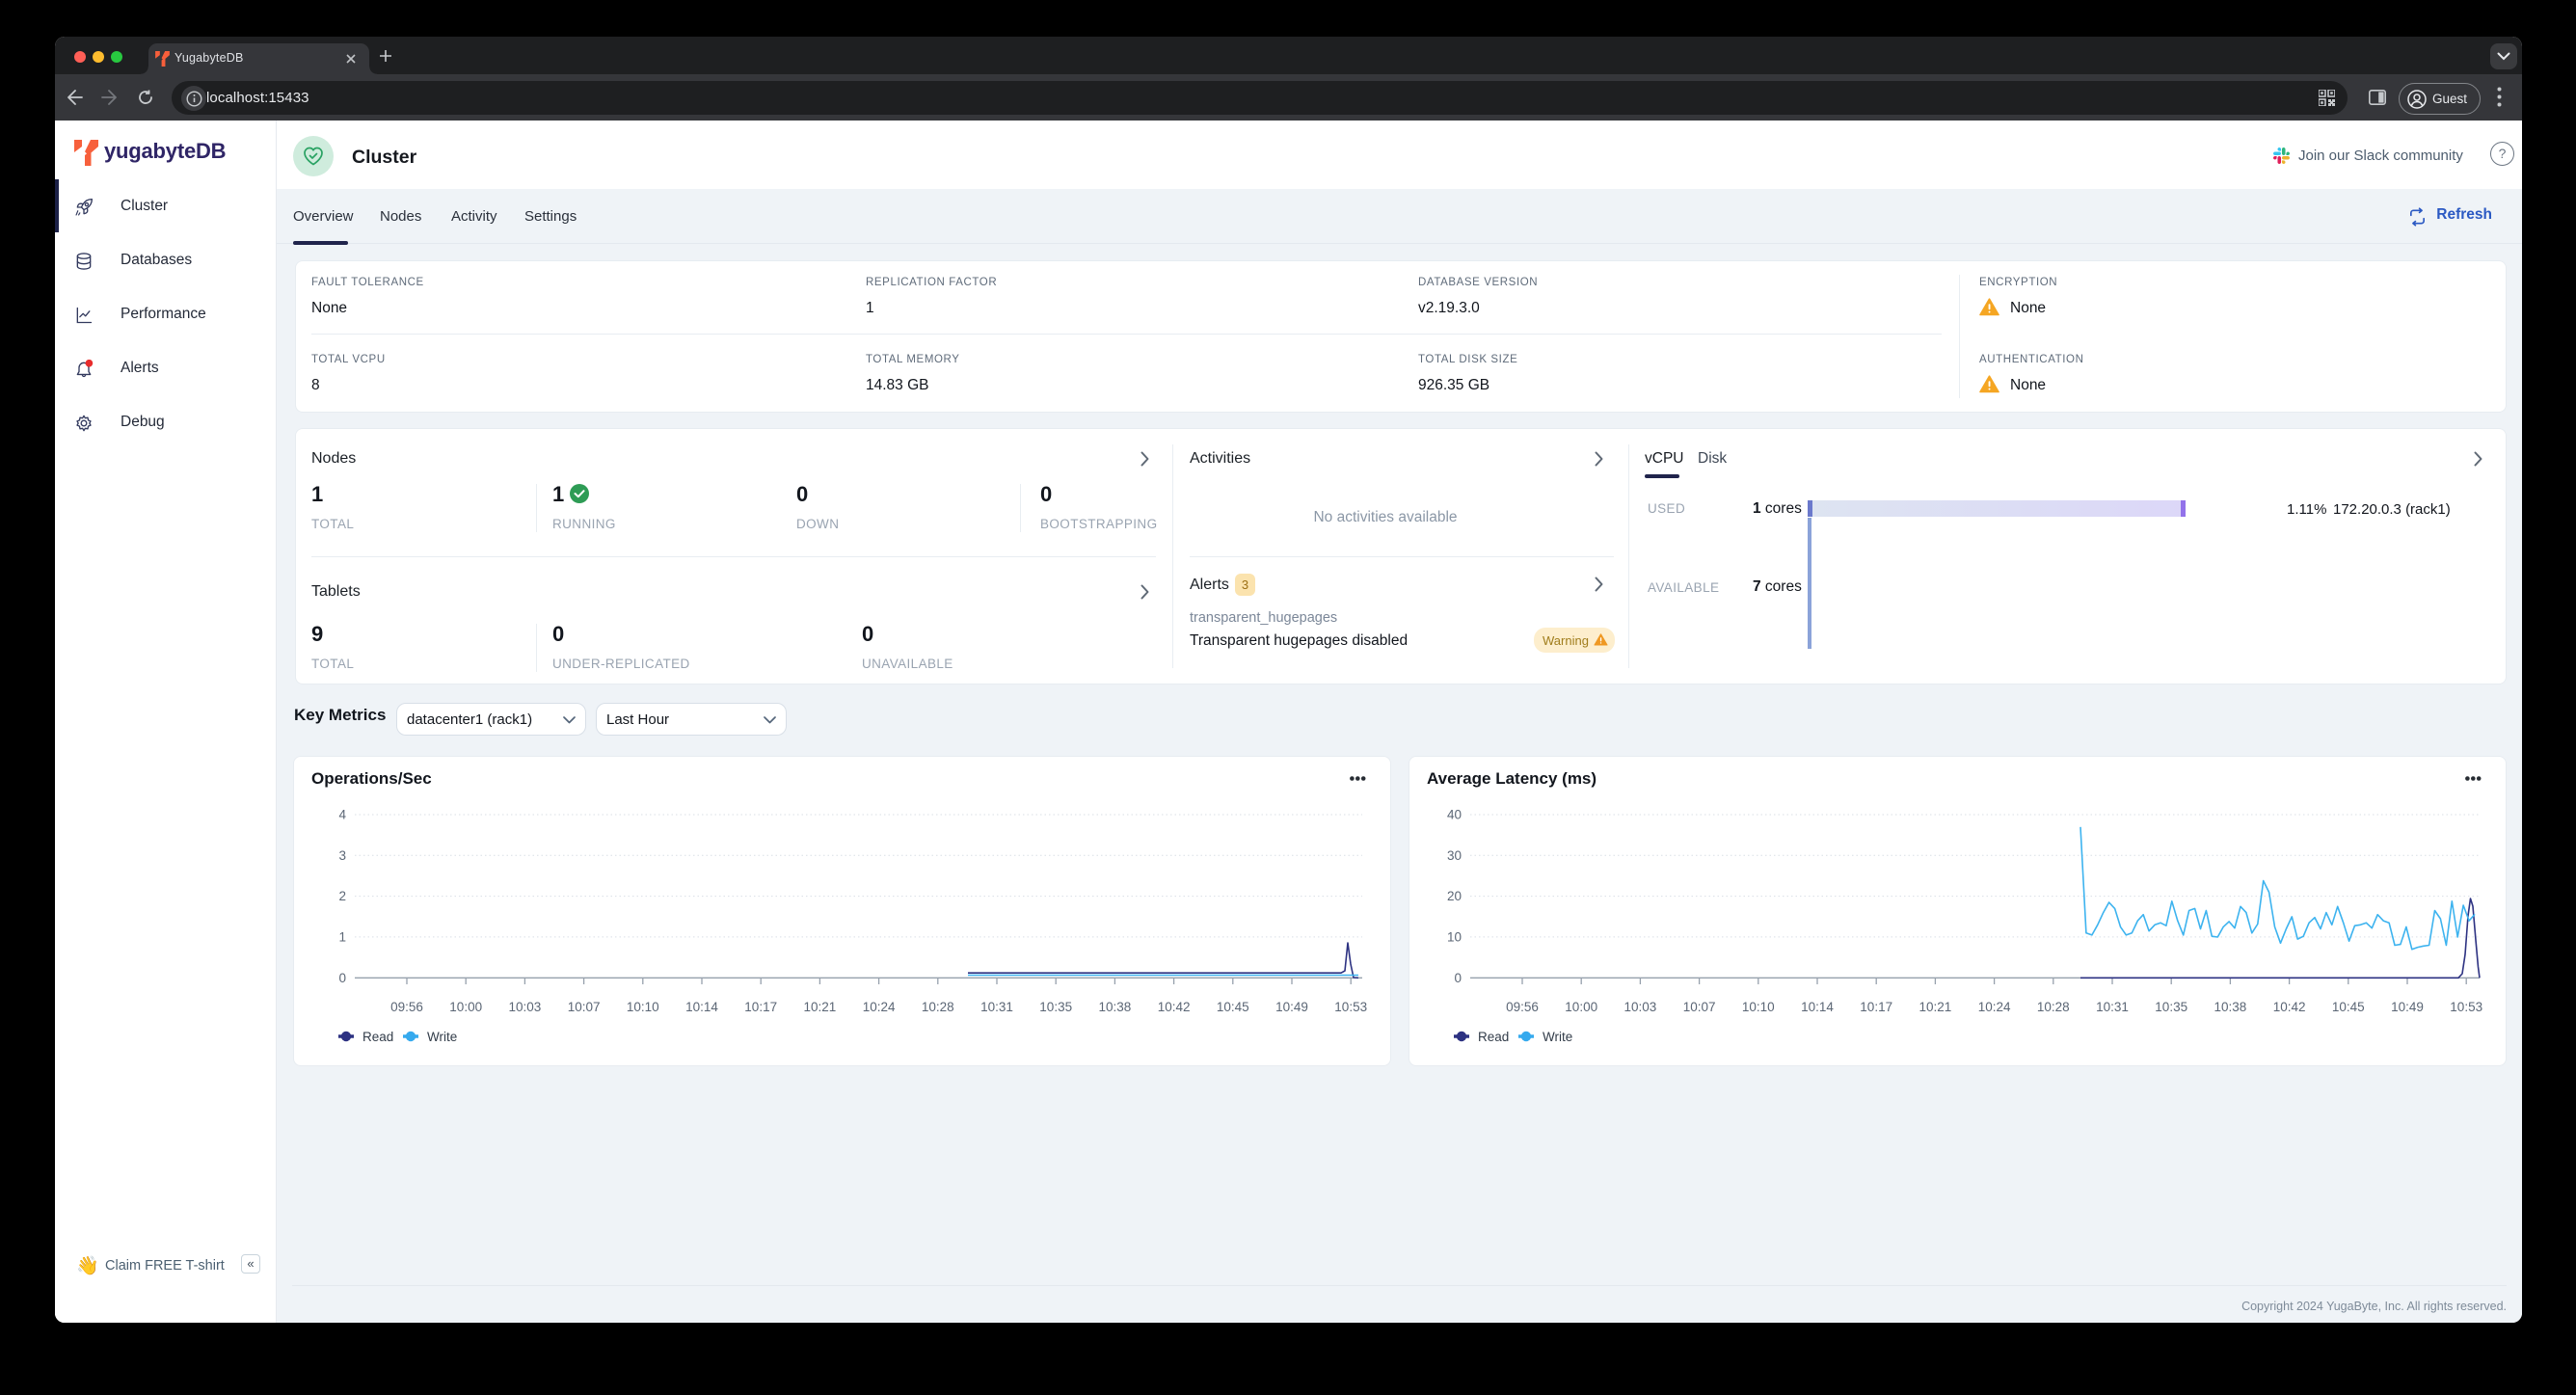 Image resolution: width=2576 pixels, height=1395 pixels. I want to click on svg-text: 20, so click(1454, 896).